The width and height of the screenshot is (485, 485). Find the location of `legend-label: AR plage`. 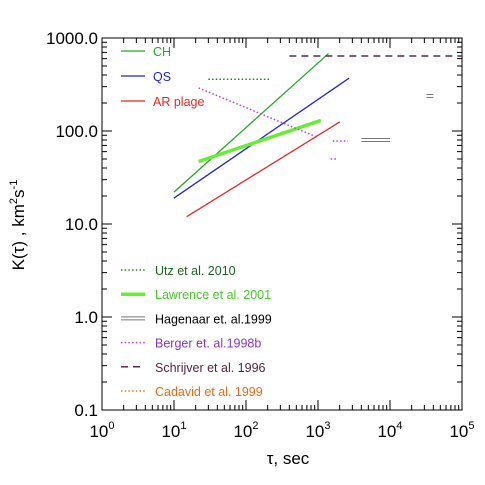

legend-label: AR plage is located at coordinates (178, 102).